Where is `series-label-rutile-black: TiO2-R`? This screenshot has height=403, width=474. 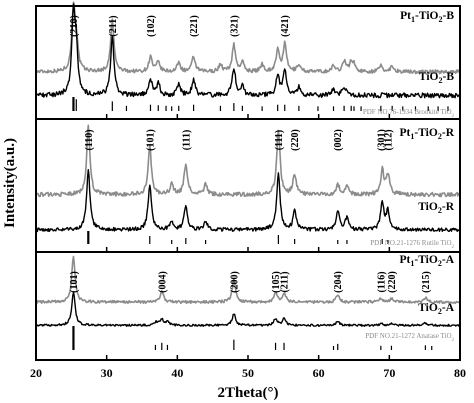 series-label-rutile-black: TiO2-R is located at coordinates (436, 208).